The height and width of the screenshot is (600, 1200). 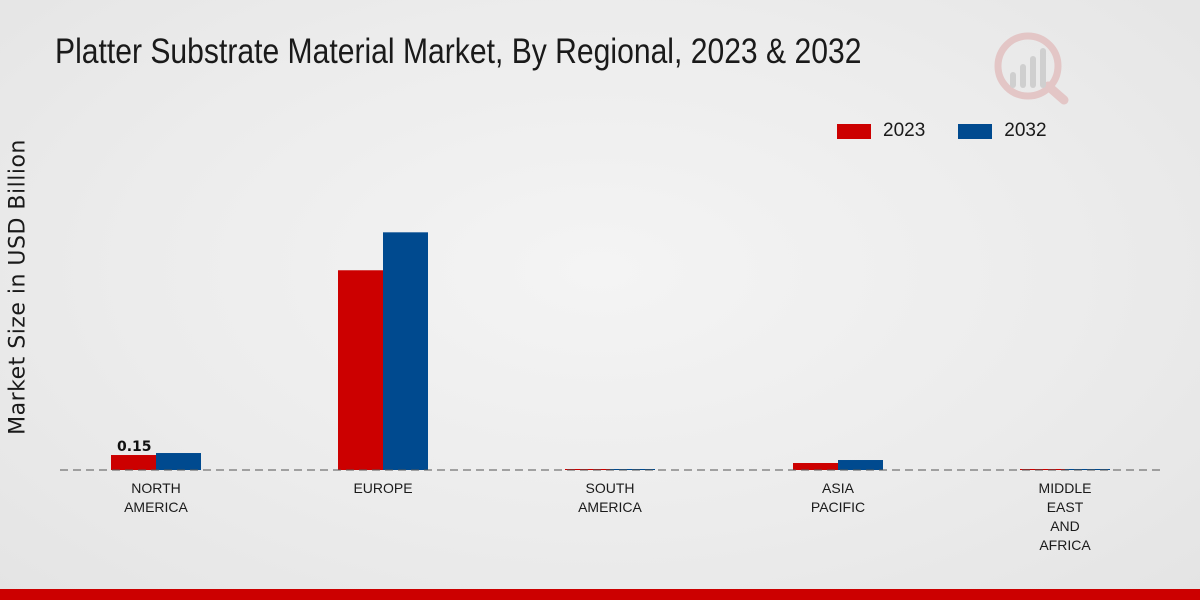 I want to click on legend-item-2023: 2023, so click(x=881, y=131).